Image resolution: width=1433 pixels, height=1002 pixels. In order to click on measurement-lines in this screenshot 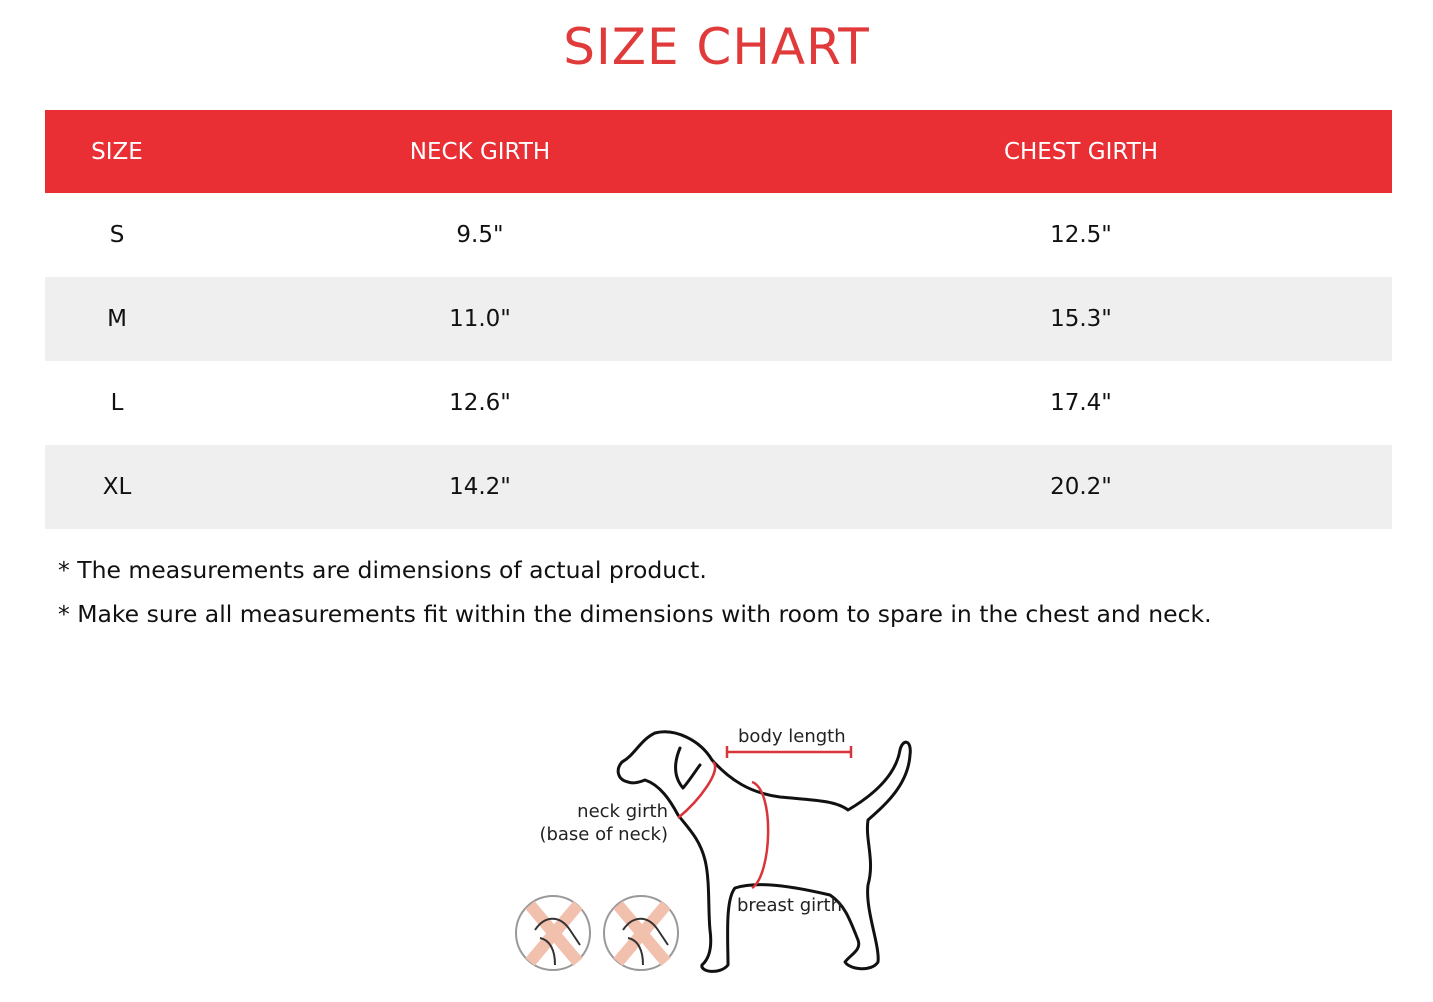, I will do `click(765, 818)`.